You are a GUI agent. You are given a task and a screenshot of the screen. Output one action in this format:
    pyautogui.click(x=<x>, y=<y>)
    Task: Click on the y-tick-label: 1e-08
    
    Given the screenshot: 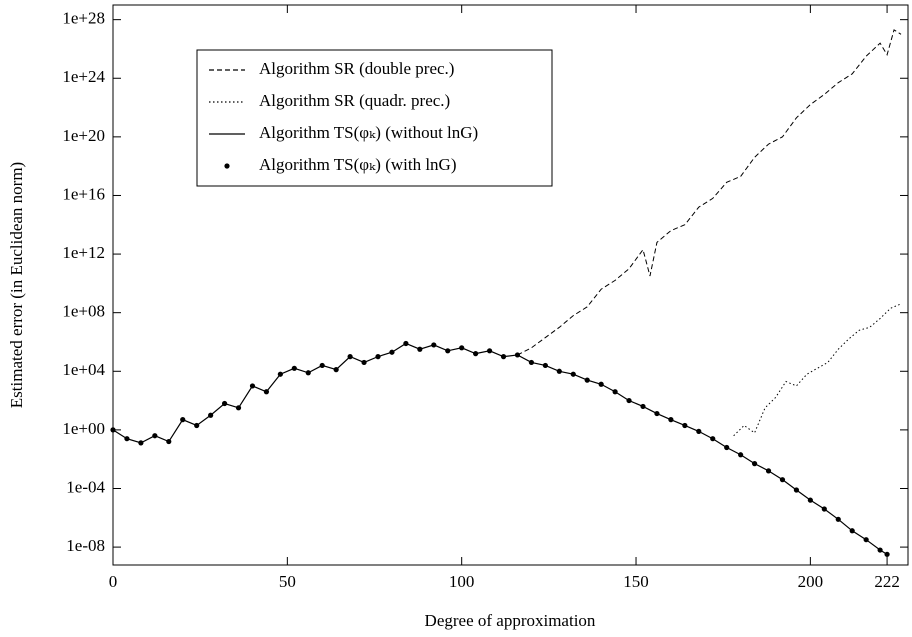 What is the action you would take?
    pyautogui.click(x=85, y=545)
    